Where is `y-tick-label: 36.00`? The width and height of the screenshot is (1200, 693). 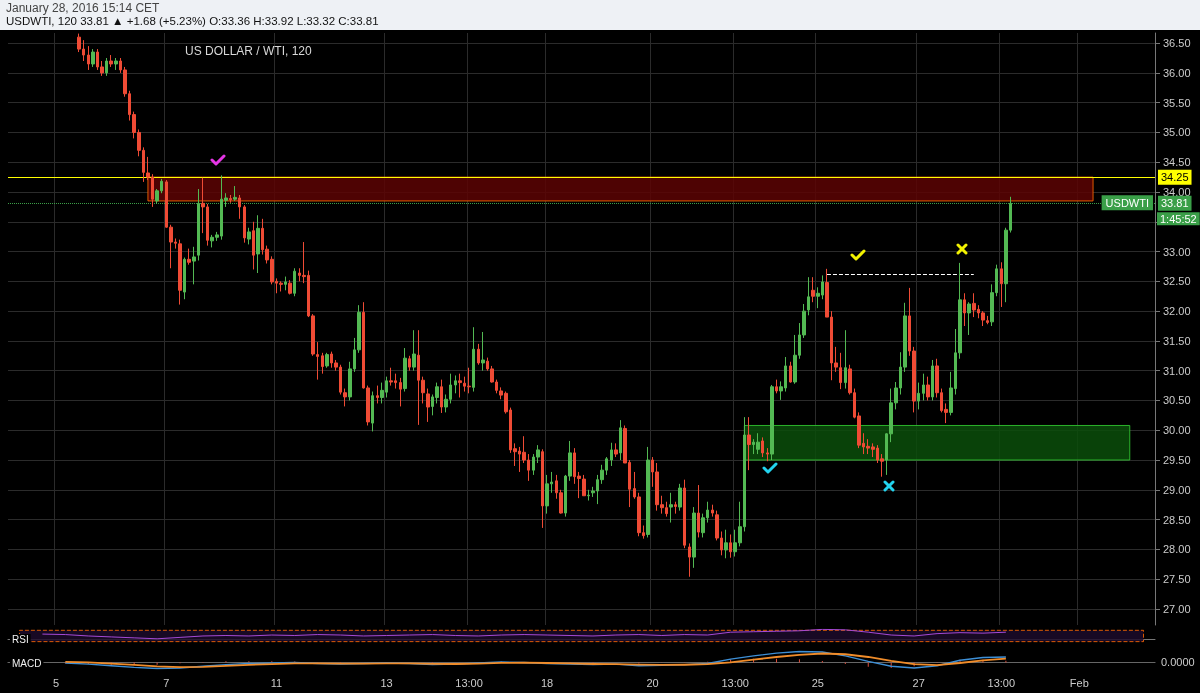
y-tick-label: 36.00 is located at coordinates (1177, 72).